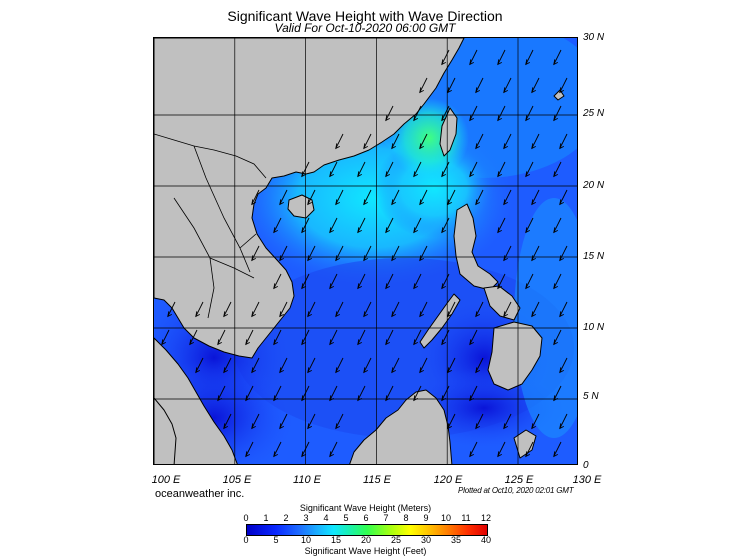  Describe the element at coordinates (367, 530) in the screenshot. I see `wave-height-colorbar` at that location.